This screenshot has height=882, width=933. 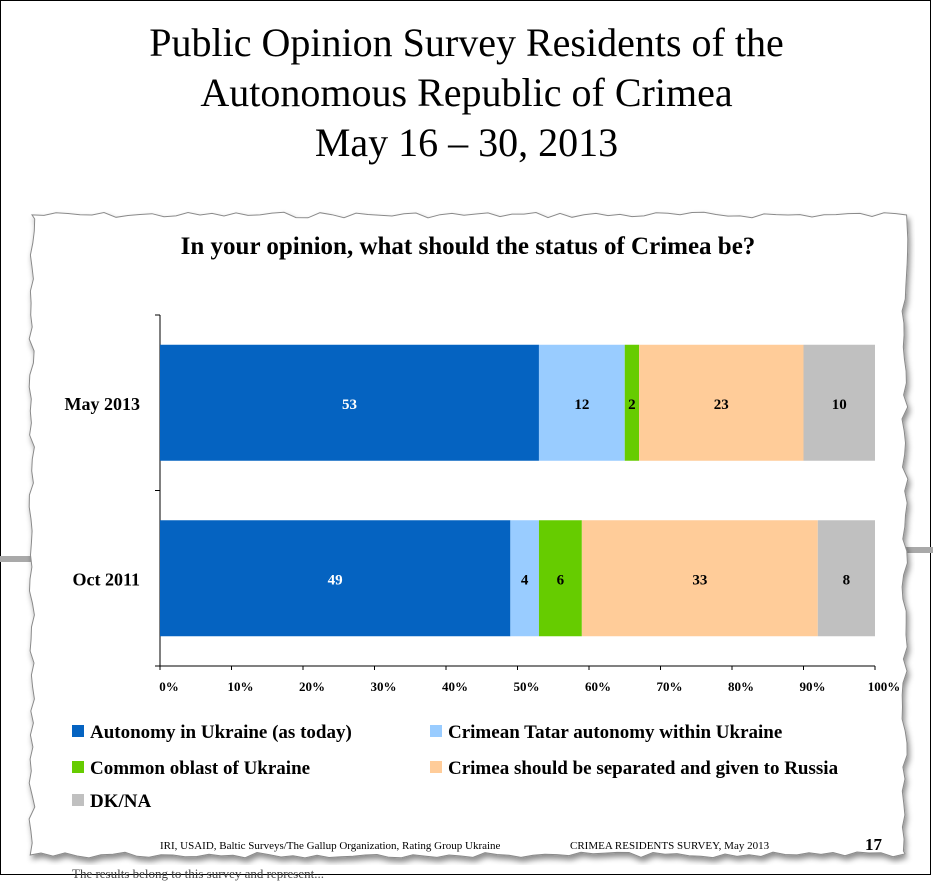 I want to click on data-label: 23, so click(x=721, y=405).